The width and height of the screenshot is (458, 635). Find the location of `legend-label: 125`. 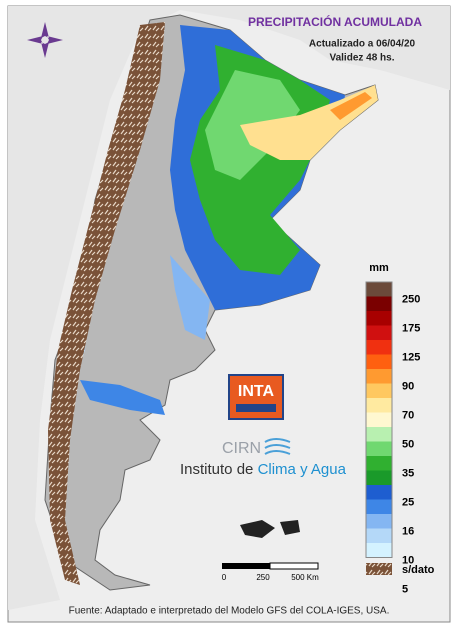

legend-label: 125 is located at coordinates (411, 357).